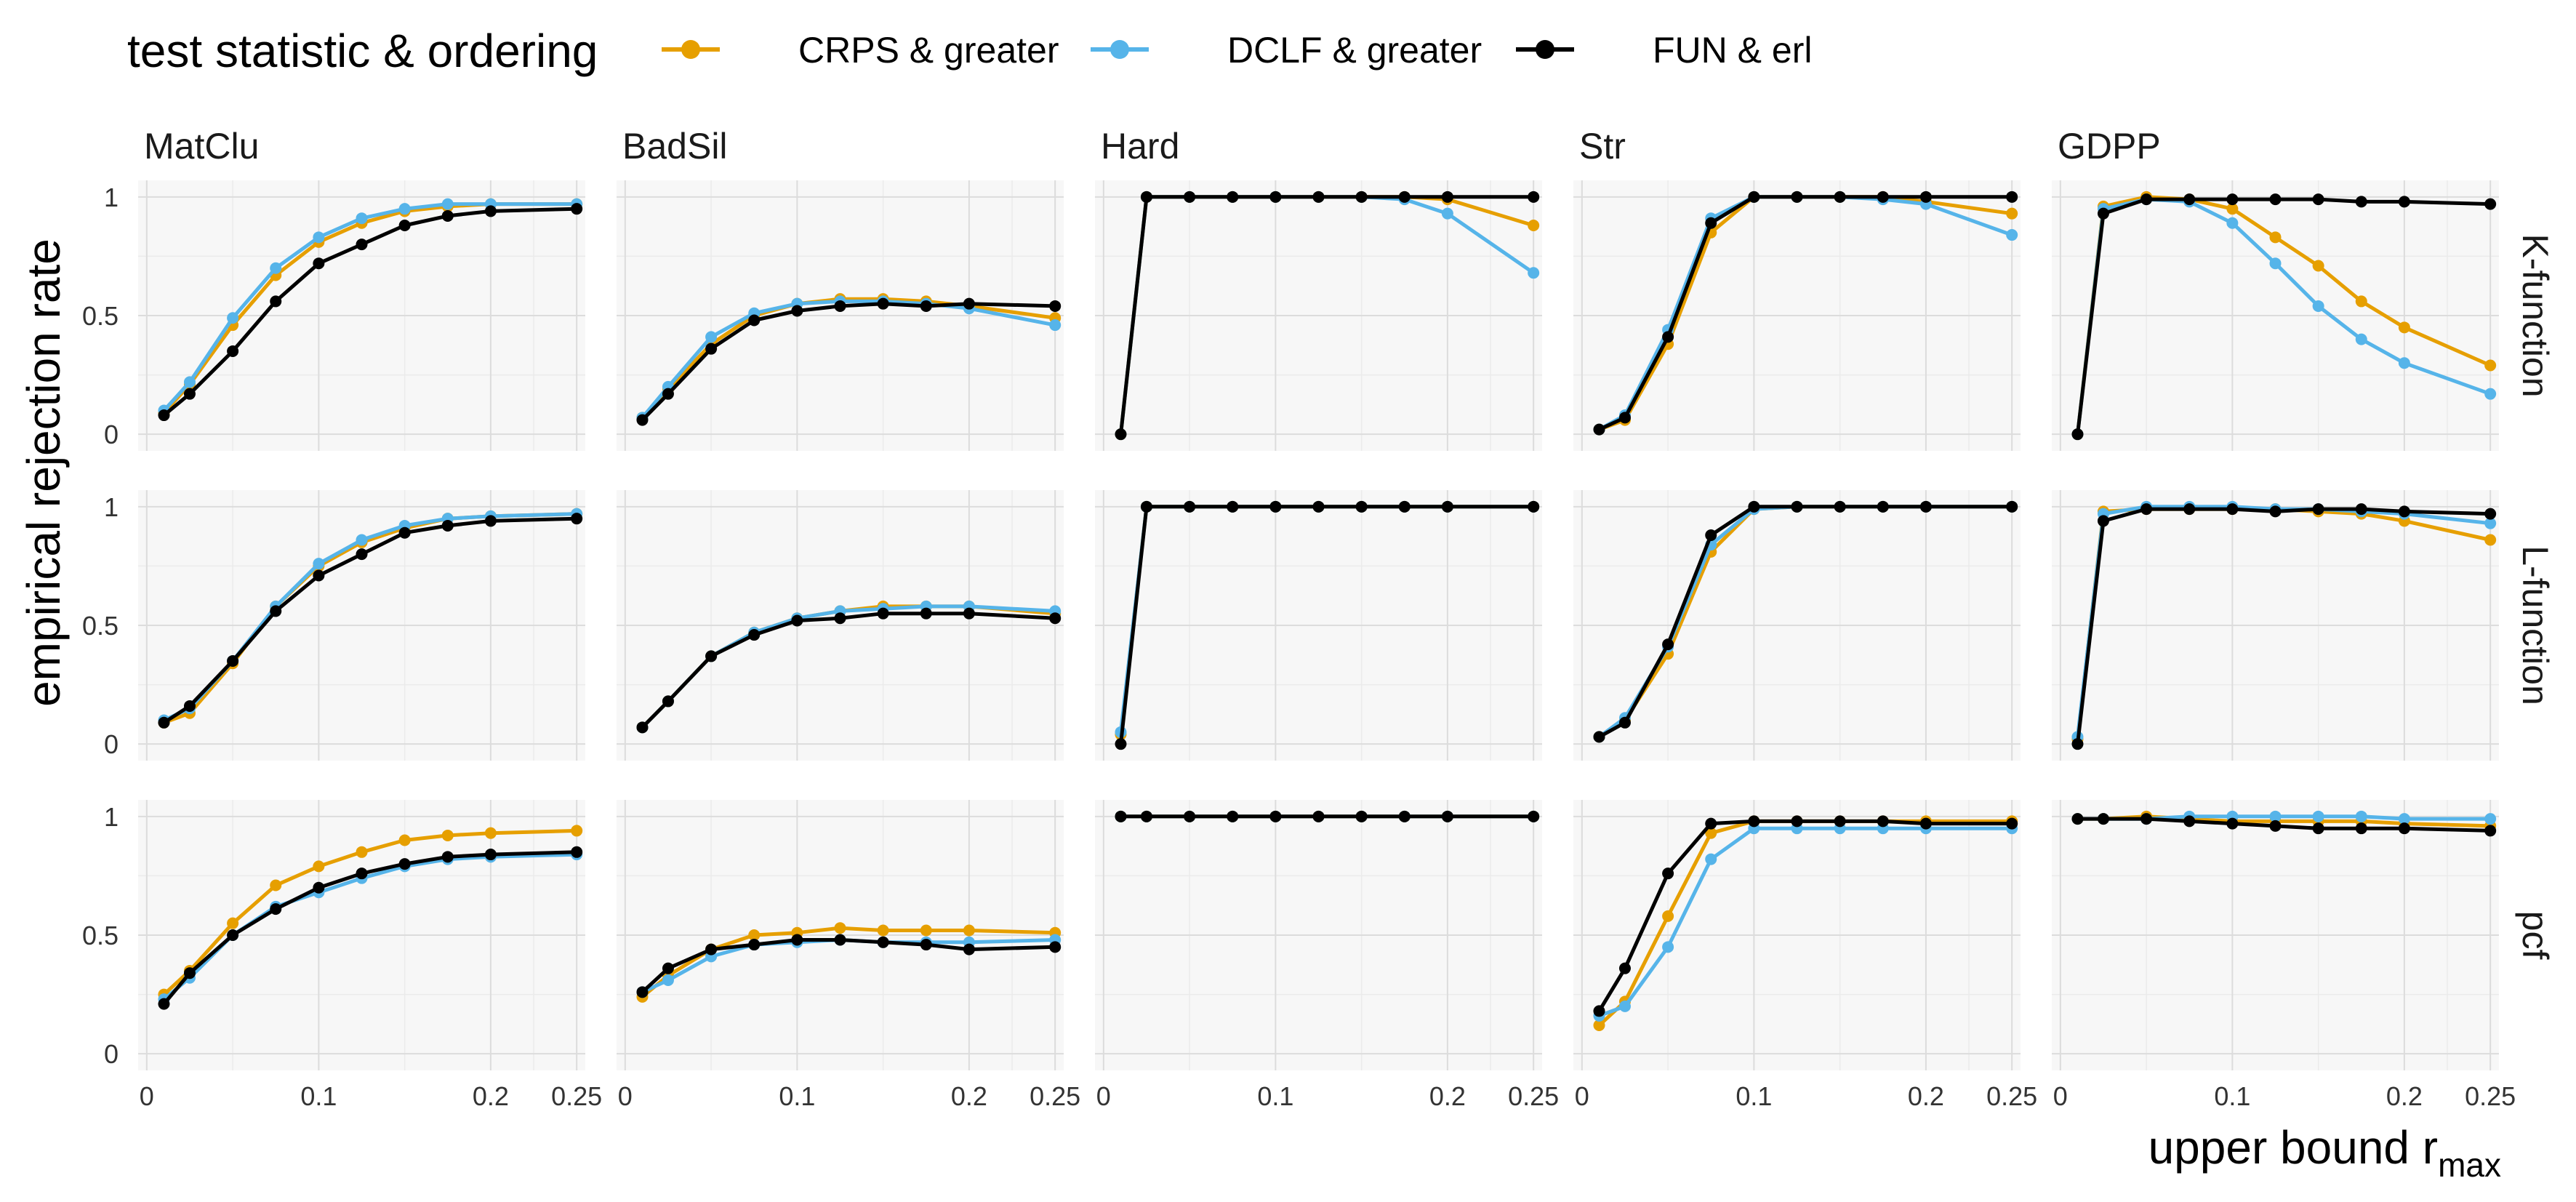 This screenshot has height=1202, width=2576. What do you see at coordinates (840, 315) in the screenshot?
I see `panel-badsil-k-function` at bounding box center [840, 315].